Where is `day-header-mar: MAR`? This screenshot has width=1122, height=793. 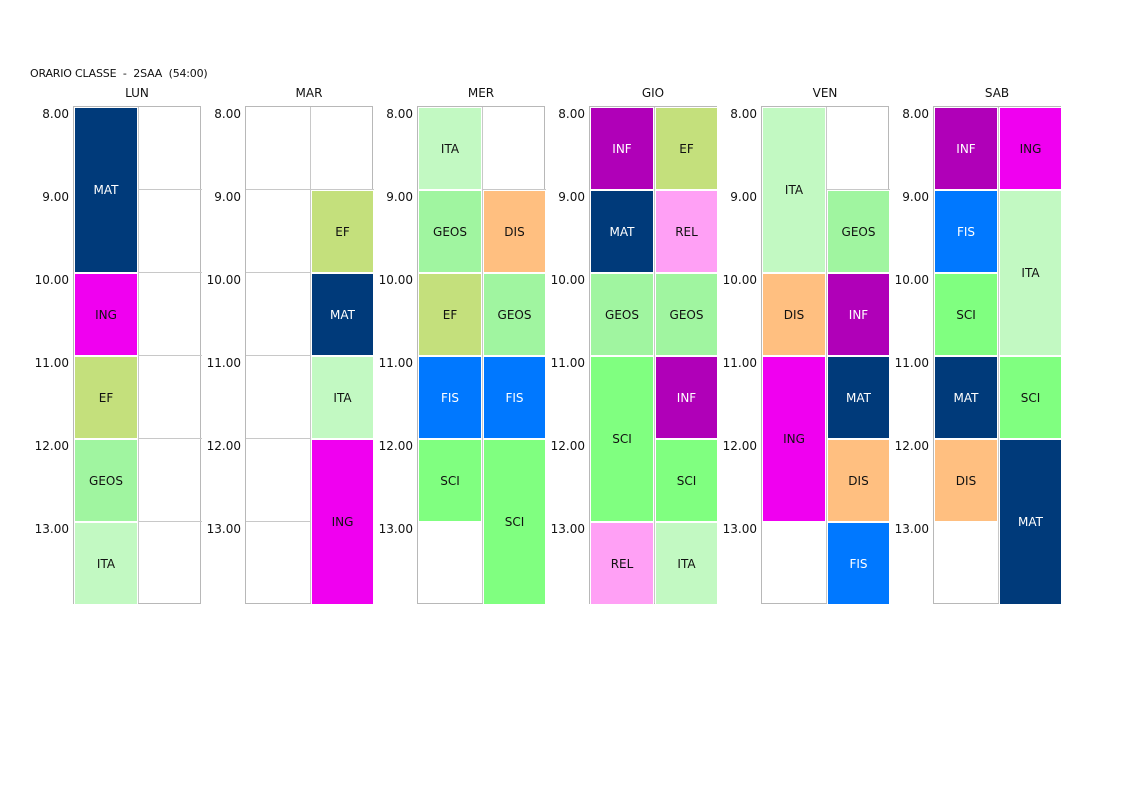 day-header-mar: MAR is located at coordinates (309, 93).